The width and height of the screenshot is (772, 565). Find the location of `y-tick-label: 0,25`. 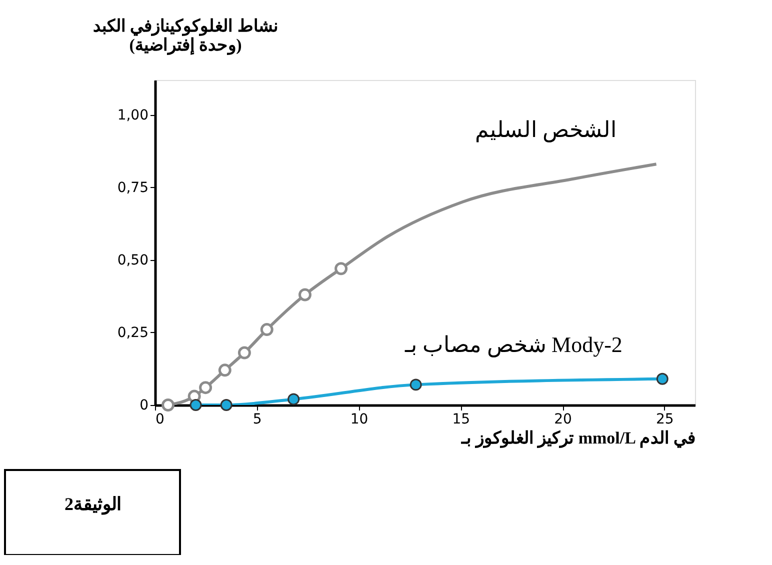

y-tick-label: 0,25 is located at coordinates (132, 332).